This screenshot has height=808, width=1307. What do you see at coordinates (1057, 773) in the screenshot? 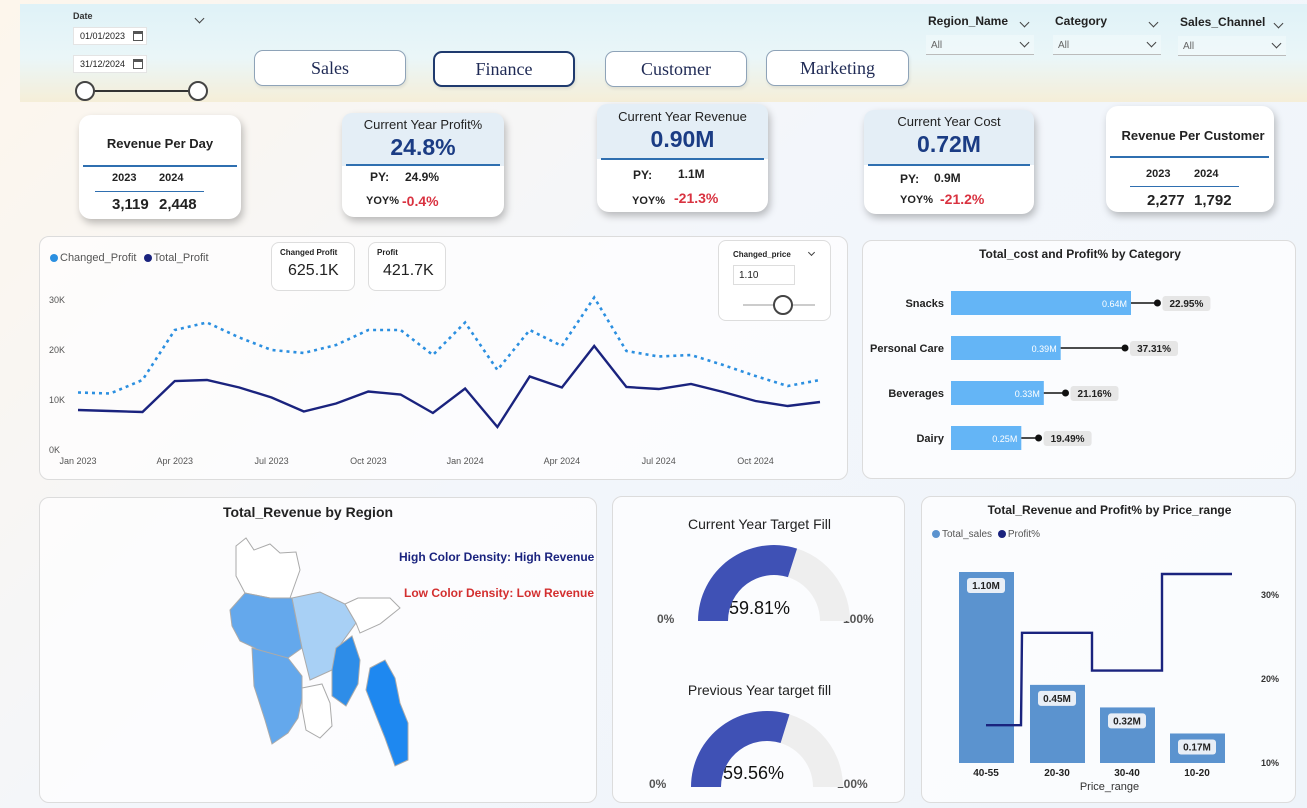
I see `x-tick-label: 20-30` at bounding box center [1057, 773].